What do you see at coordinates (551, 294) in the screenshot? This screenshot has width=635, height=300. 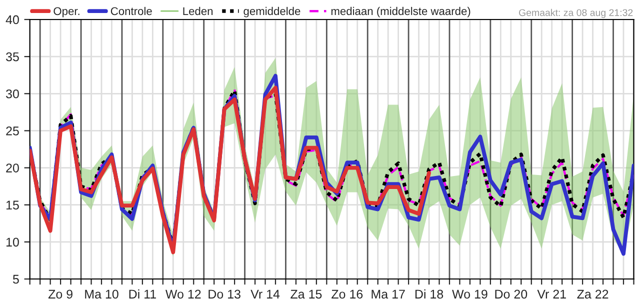 I see `x-tick-label: Vr 21` at bounding box center [551, 294].